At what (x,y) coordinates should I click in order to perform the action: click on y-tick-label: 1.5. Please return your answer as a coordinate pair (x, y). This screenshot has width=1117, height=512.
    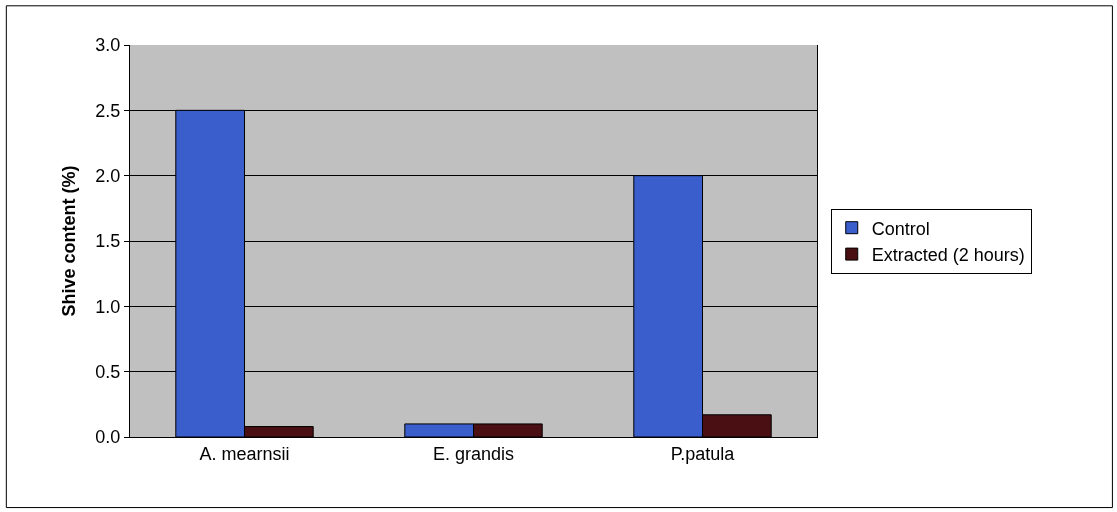
    Looking at the image, I should click on (108, 241).